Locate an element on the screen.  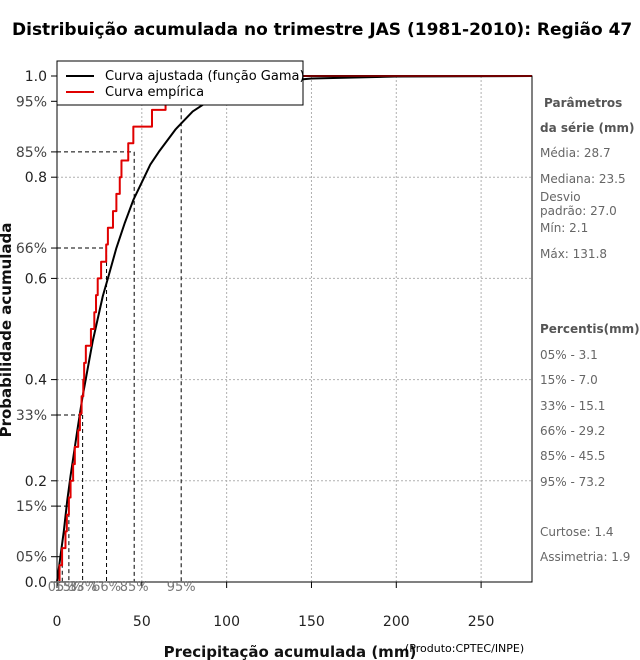
percentis-title: Percentis(mm) is located at coordinates (590, 329).